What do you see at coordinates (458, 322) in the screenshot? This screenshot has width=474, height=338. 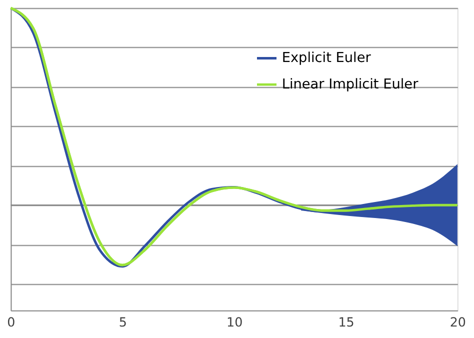 I see `x-tick-label: 20` at bounding box center [458, 322].